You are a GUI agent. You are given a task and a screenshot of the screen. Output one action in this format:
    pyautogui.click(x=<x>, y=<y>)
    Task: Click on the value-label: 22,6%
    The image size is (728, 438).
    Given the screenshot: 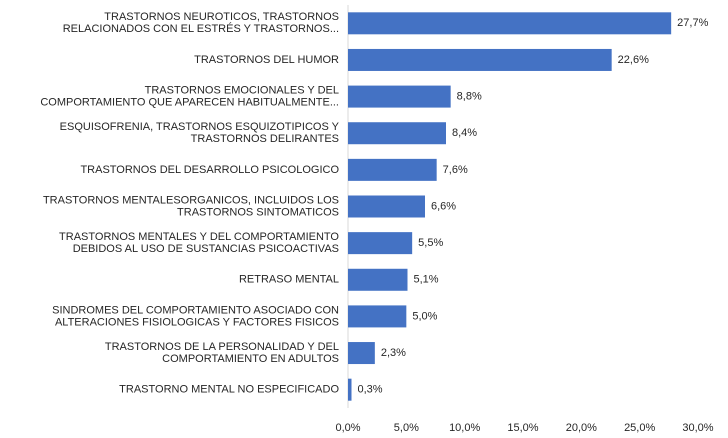 What is the action you would take?
    pyautogui.click(x=633, y=60)
    